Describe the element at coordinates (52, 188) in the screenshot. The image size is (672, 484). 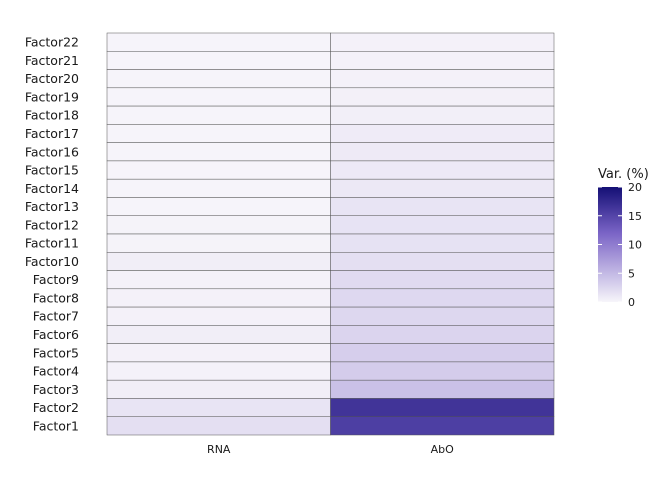
I see `y-tick-label: Factor14` at that location.